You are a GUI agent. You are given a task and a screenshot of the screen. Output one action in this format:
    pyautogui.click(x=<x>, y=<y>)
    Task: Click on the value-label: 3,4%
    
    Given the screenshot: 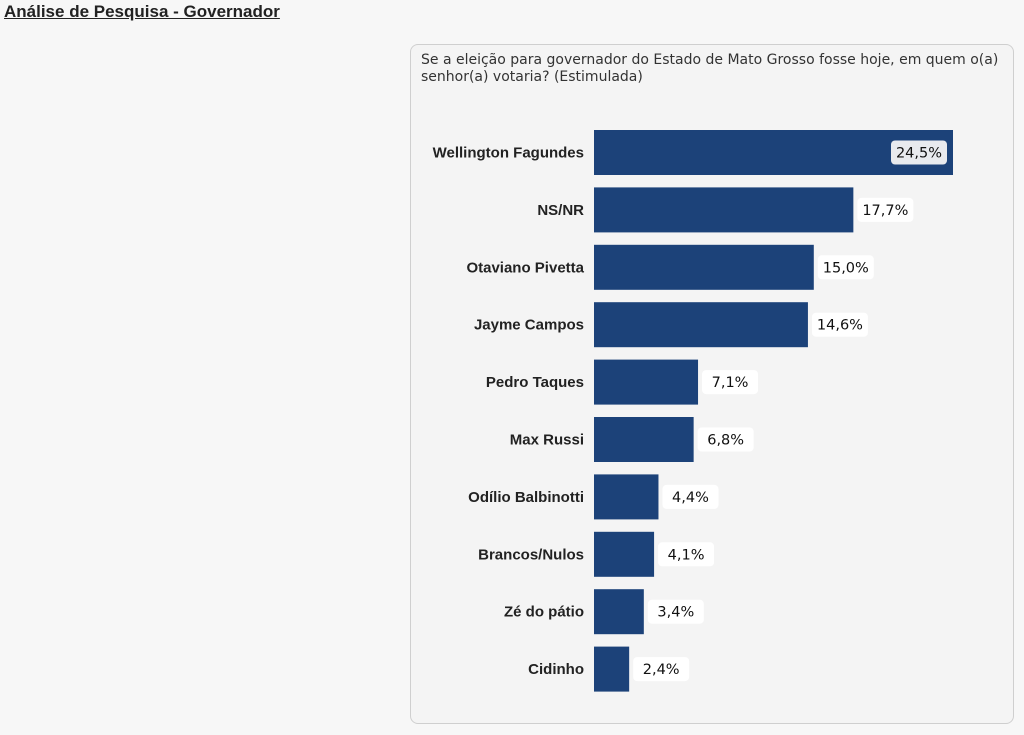 What is the action you would take?
    pyautogui.click(x=675, y=613)
    